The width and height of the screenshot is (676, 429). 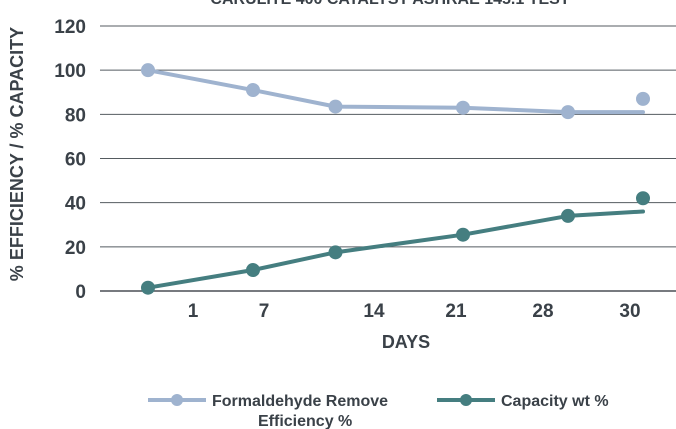 I want to click on legend-label: Formaldehyde Remove Efficiency %, so click(x=300, y=411).